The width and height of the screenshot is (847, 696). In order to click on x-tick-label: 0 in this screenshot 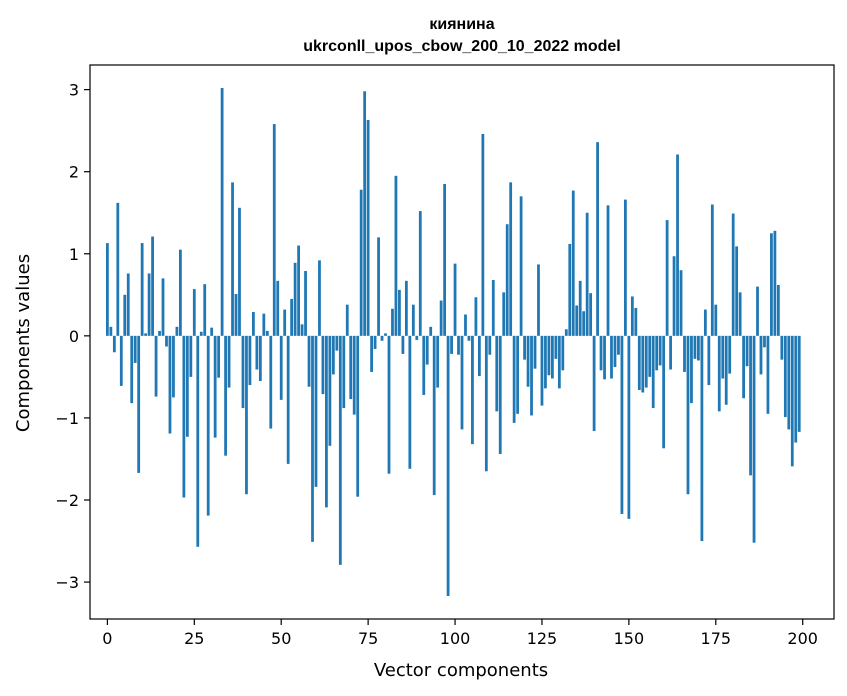, I will do `click(107, 638)`.